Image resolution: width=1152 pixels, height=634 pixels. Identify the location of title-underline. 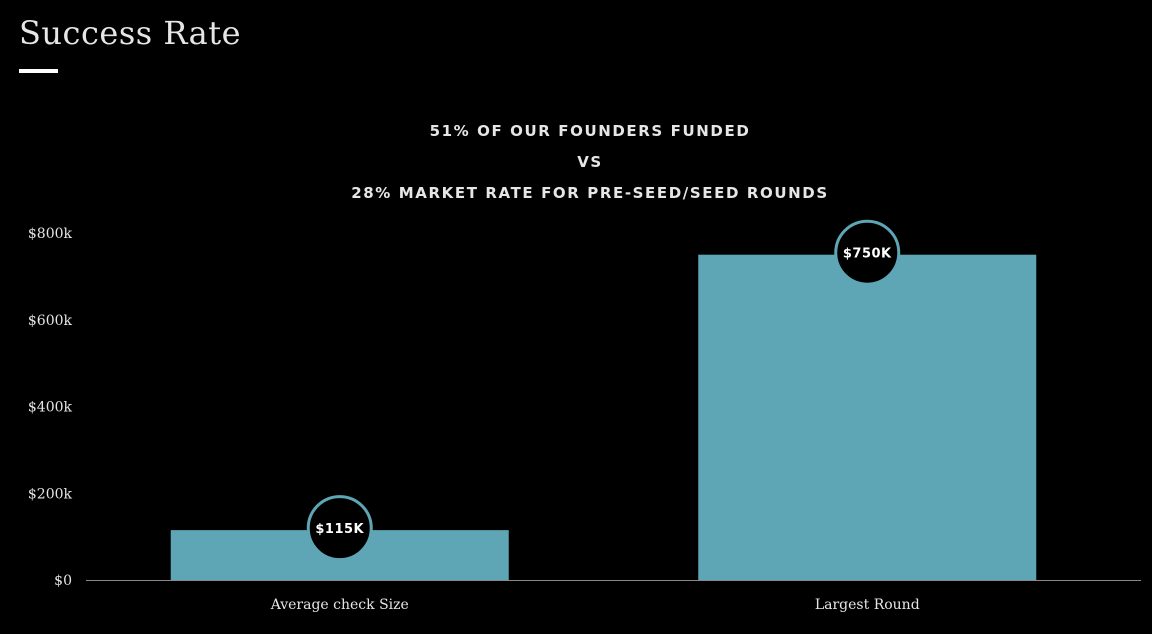
(38, 71).